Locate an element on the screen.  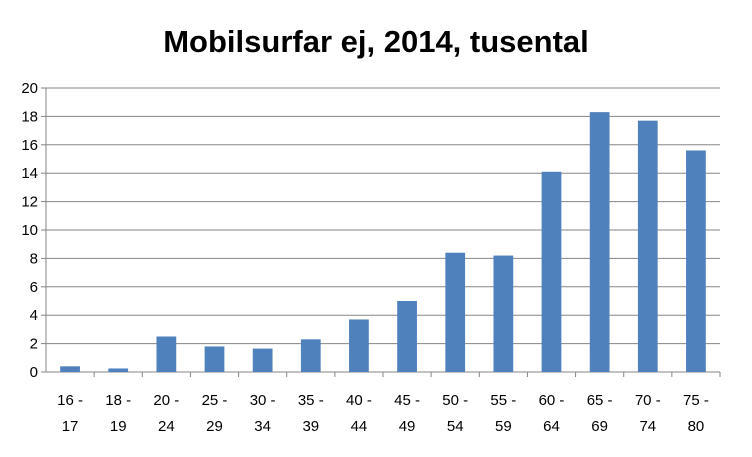
chart-title: Mobilsurfar ej, 2014, tusental is located at coordinates (376, 41).